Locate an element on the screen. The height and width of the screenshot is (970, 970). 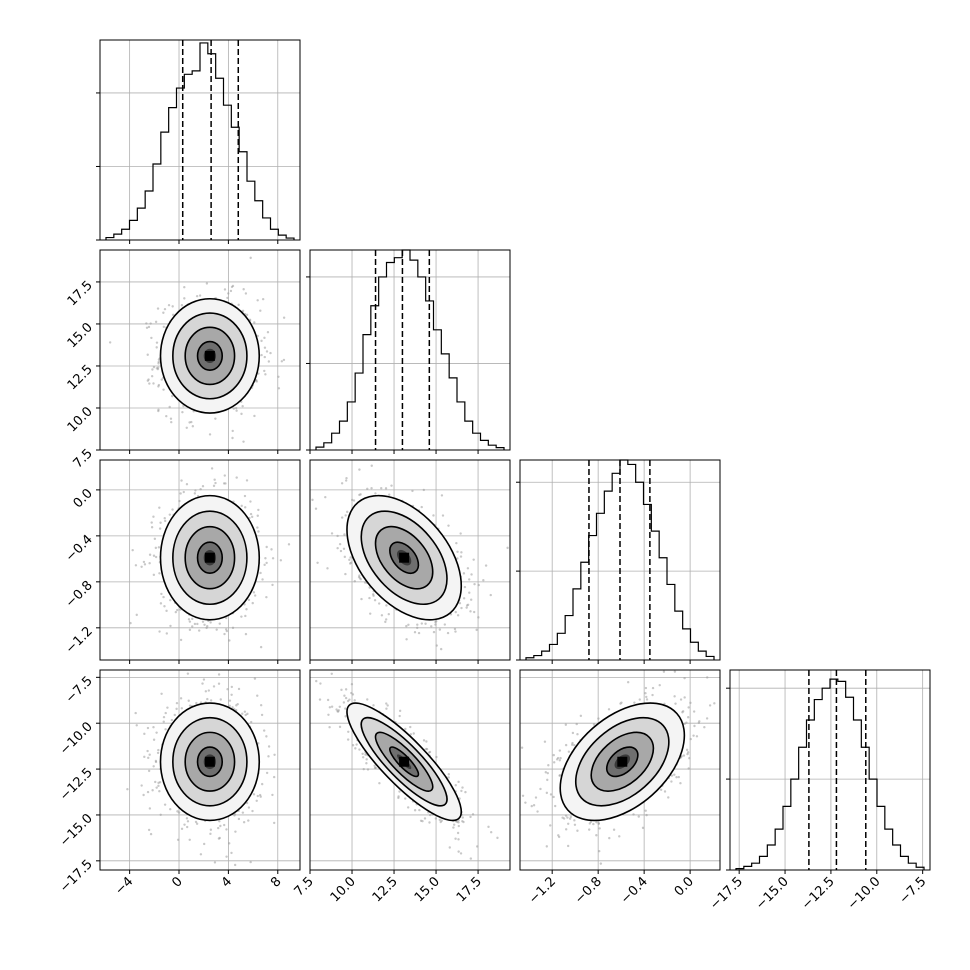
contour-line is located at coordinates (210, 355).